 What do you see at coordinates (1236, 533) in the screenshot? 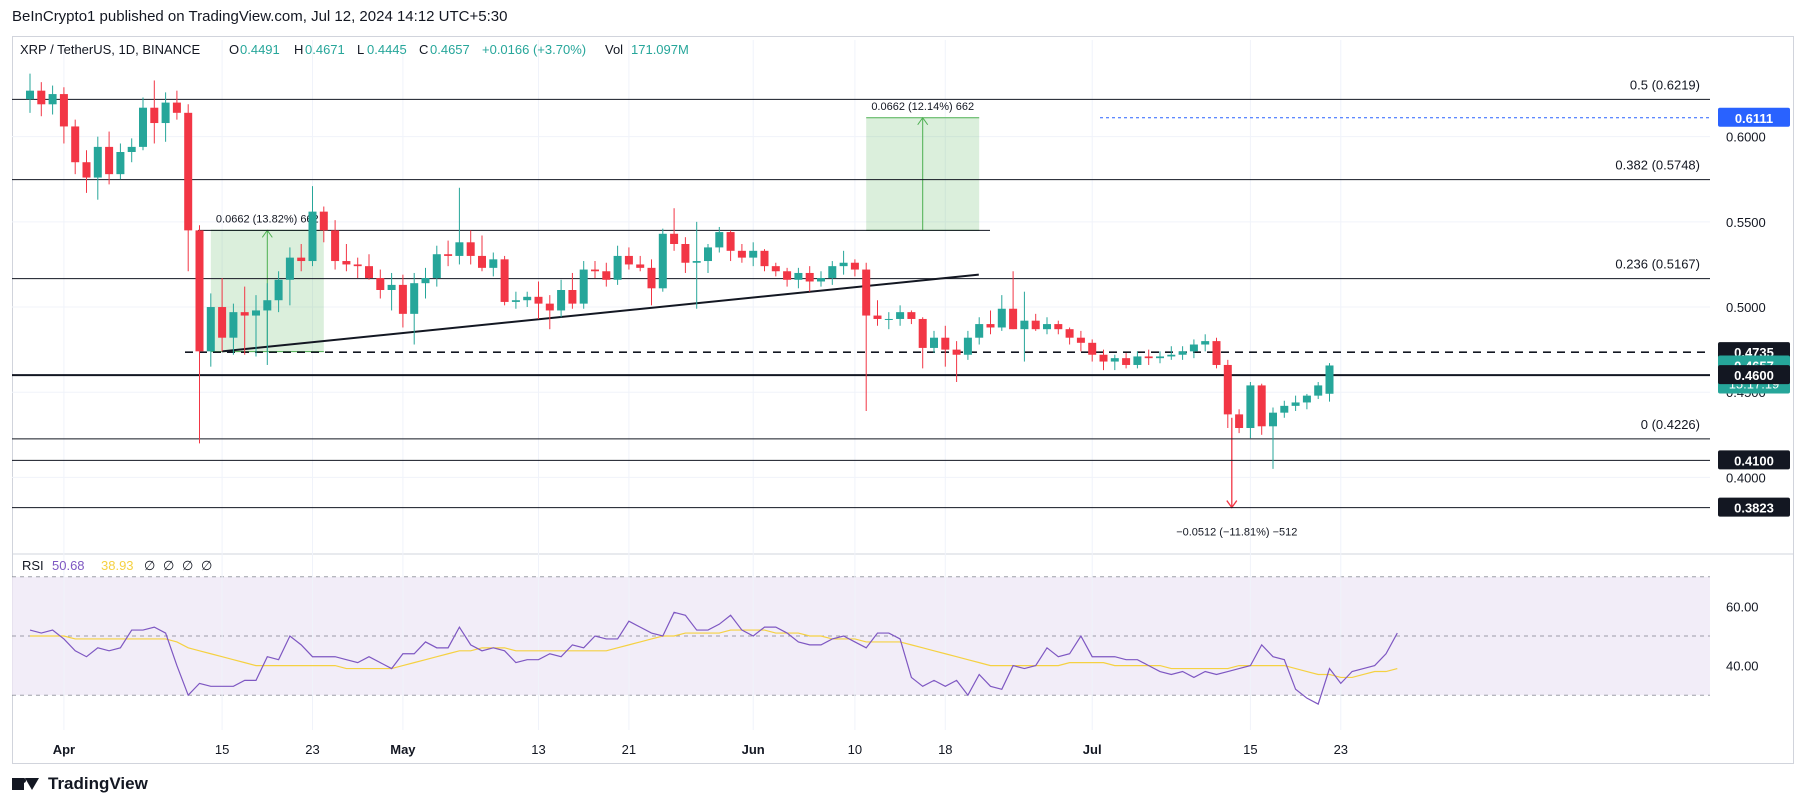
I see `measure-label: −0.0512 (−11.81%) −512` at bounding box center [1236, 533].